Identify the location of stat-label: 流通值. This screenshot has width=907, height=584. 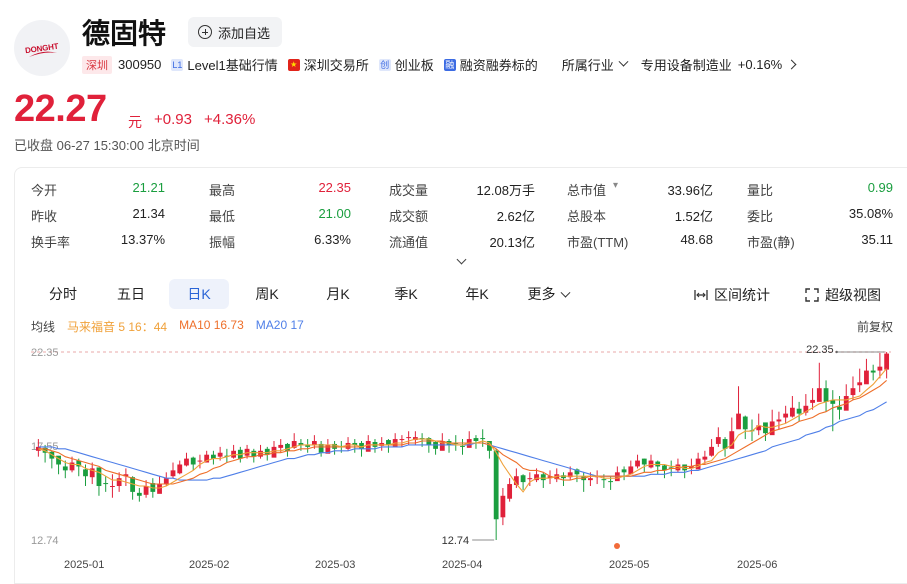
(409, 242).